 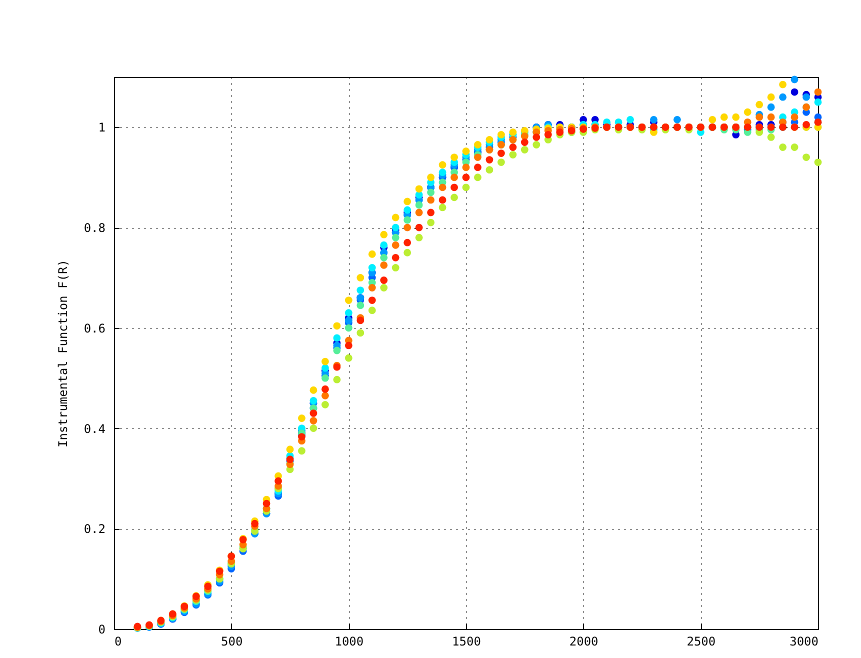 What do you see at coordinates (231, 641) in the screenshot?
I see `x-tick-label: 500` at bounding box center [231, 641].